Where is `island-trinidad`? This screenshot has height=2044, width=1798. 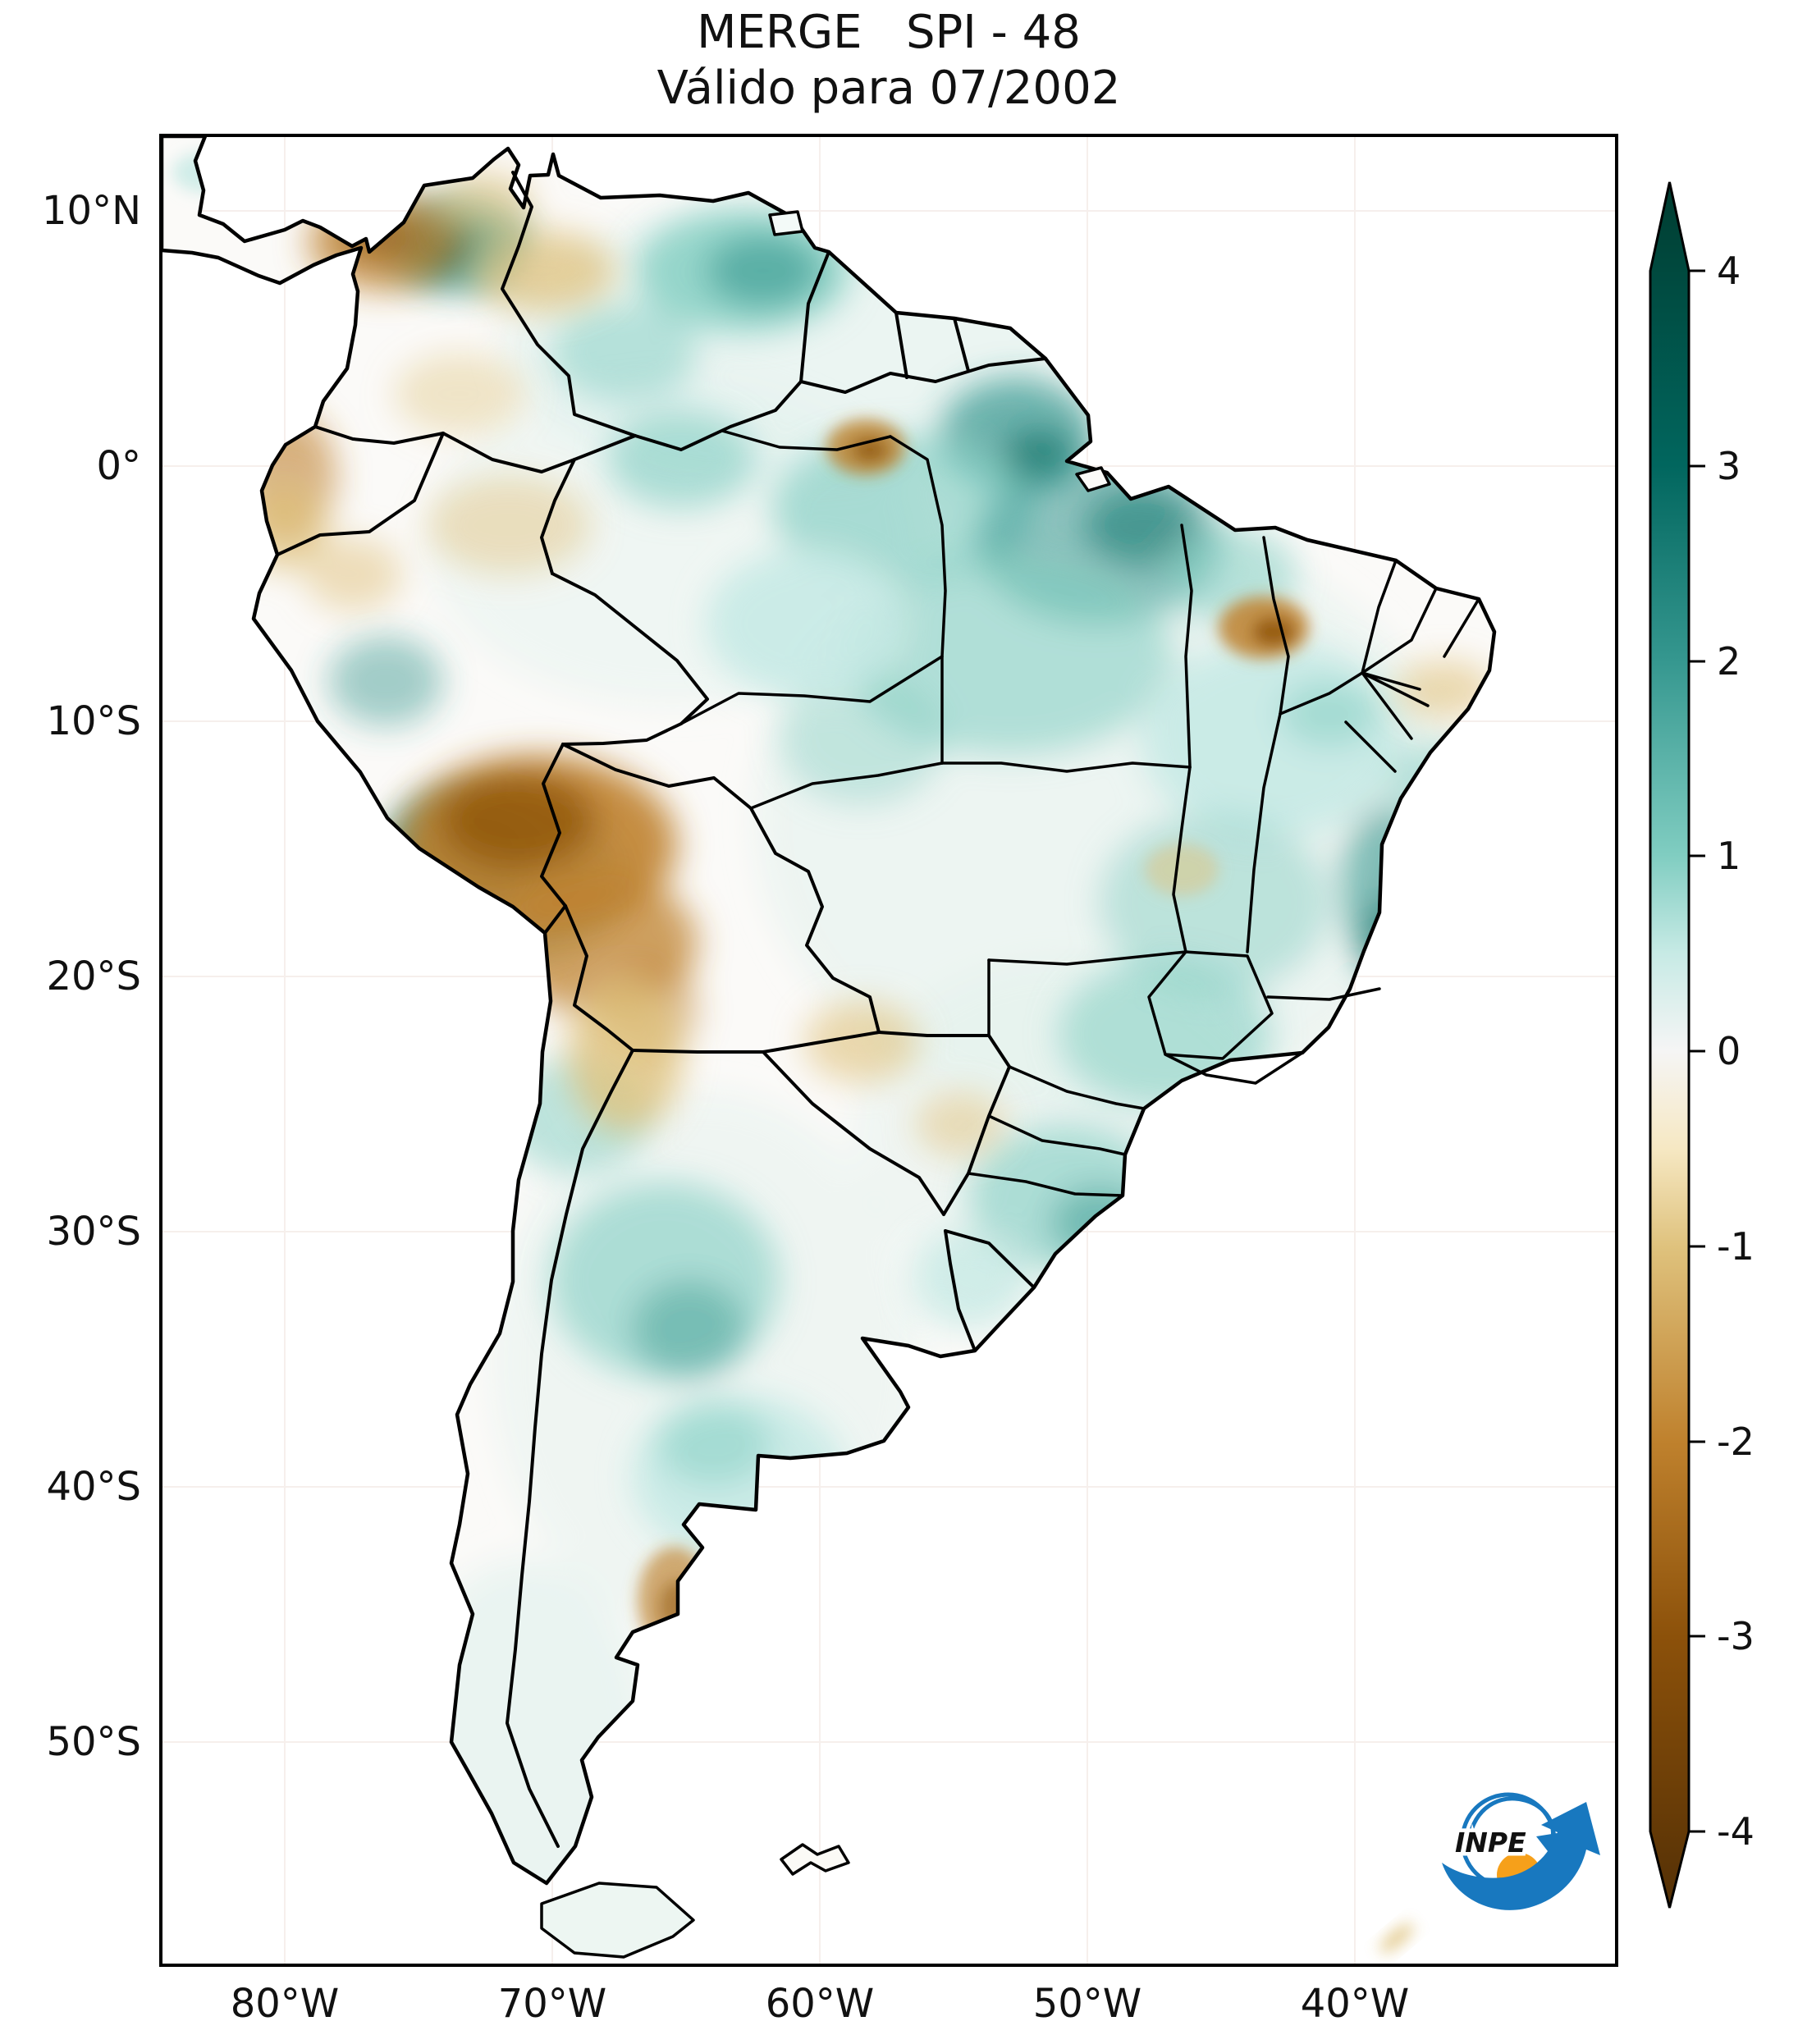
island-trinidad is located at coordinates (786, 223).